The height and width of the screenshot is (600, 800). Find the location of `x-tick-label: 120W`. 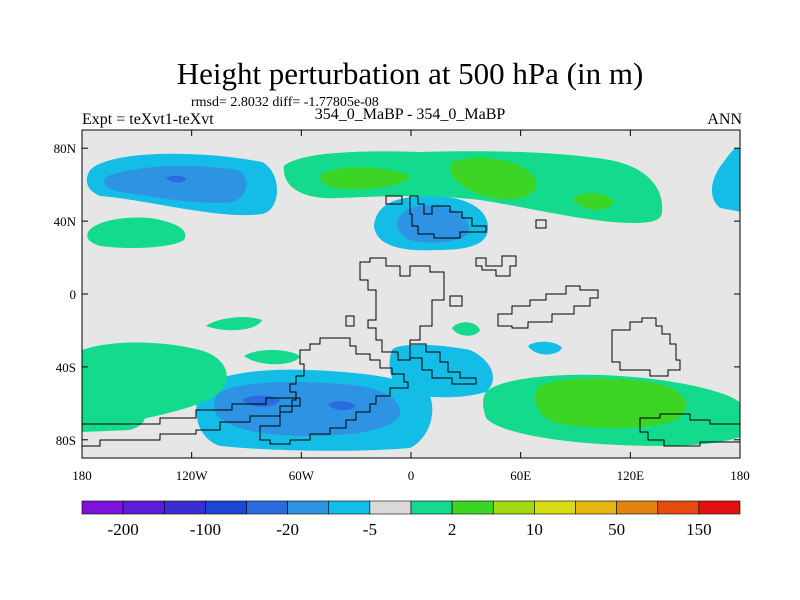

x-tick-label: 120W is located at coordinates (192, 475).